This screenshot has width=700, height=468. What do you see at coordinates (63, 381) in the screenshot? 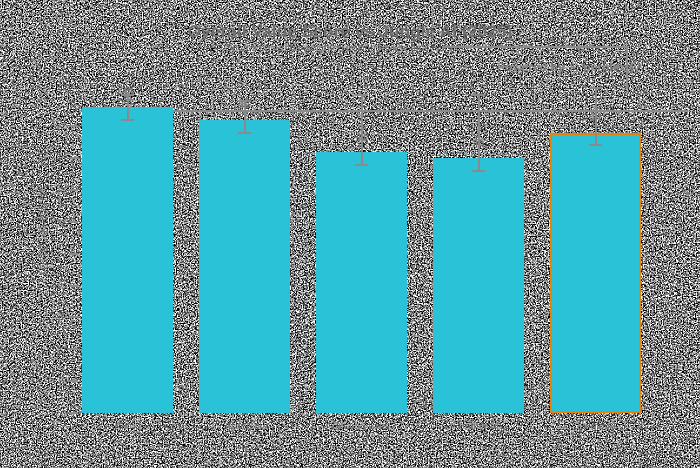
I see `y-tick-label: 5` at bounding box center [63, 381].